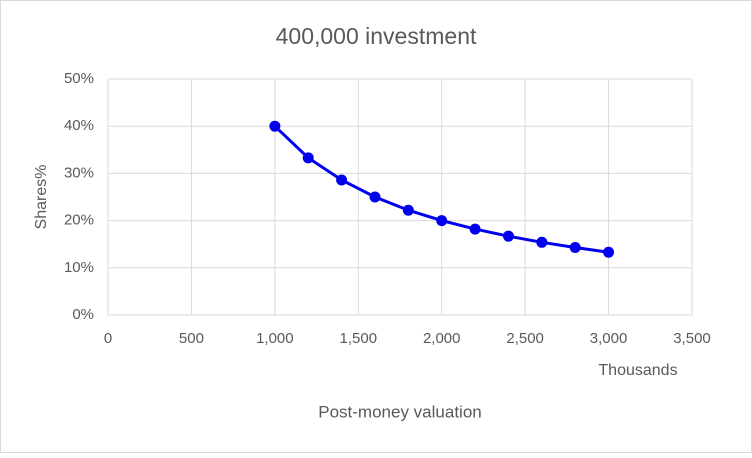 The width and height of the screenshot is (752, 458). What do you see at coordinates (79, 125) in the screenshot?
I see `y-tick-label: 40%` at bounding box center [79, 125].